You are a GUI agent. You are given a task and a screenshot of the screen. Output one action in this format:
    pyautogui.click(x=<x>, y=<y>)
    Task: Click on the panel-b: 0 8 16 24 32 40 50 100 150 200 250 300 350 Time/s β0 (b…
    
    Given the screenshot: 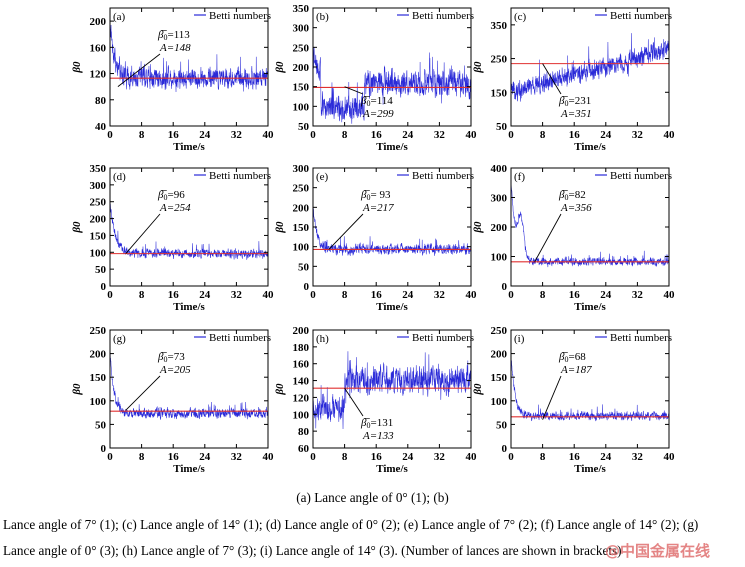 What is the action you would take?
    pyautogui.click(x=375, y=78)
    